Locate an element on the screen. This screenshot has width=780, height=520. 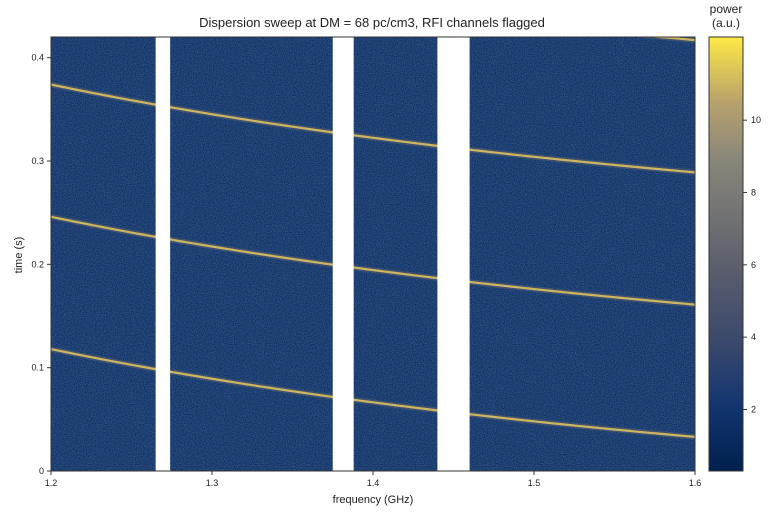
colorbar-label-line1: power is located at coordinates (726, 9).